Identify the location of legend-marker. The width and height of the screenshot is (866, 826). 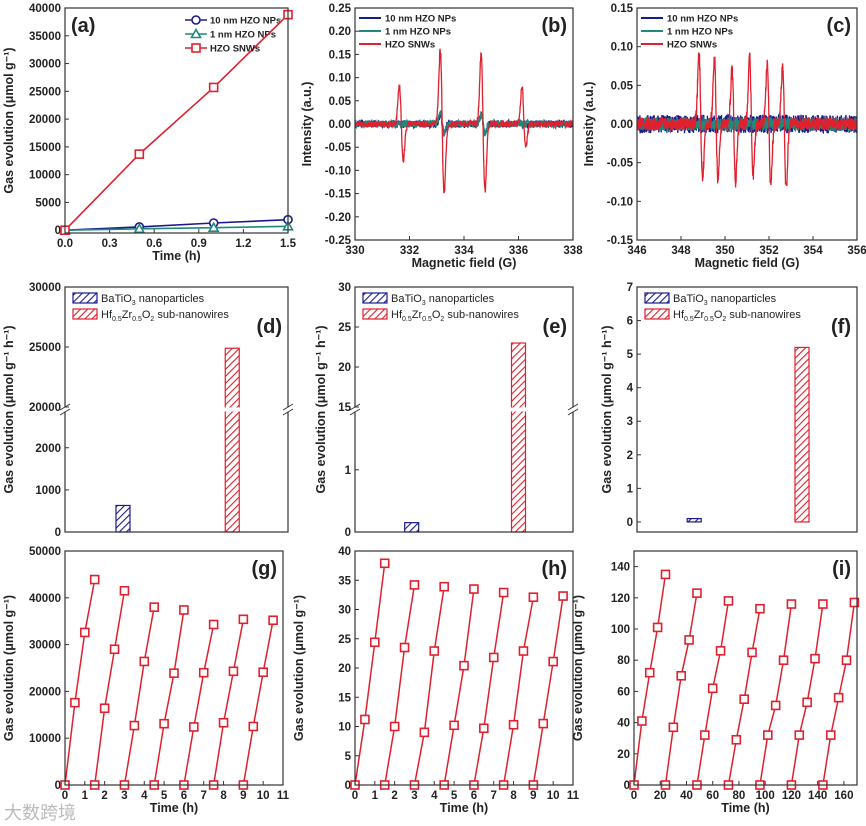
(196, 20).